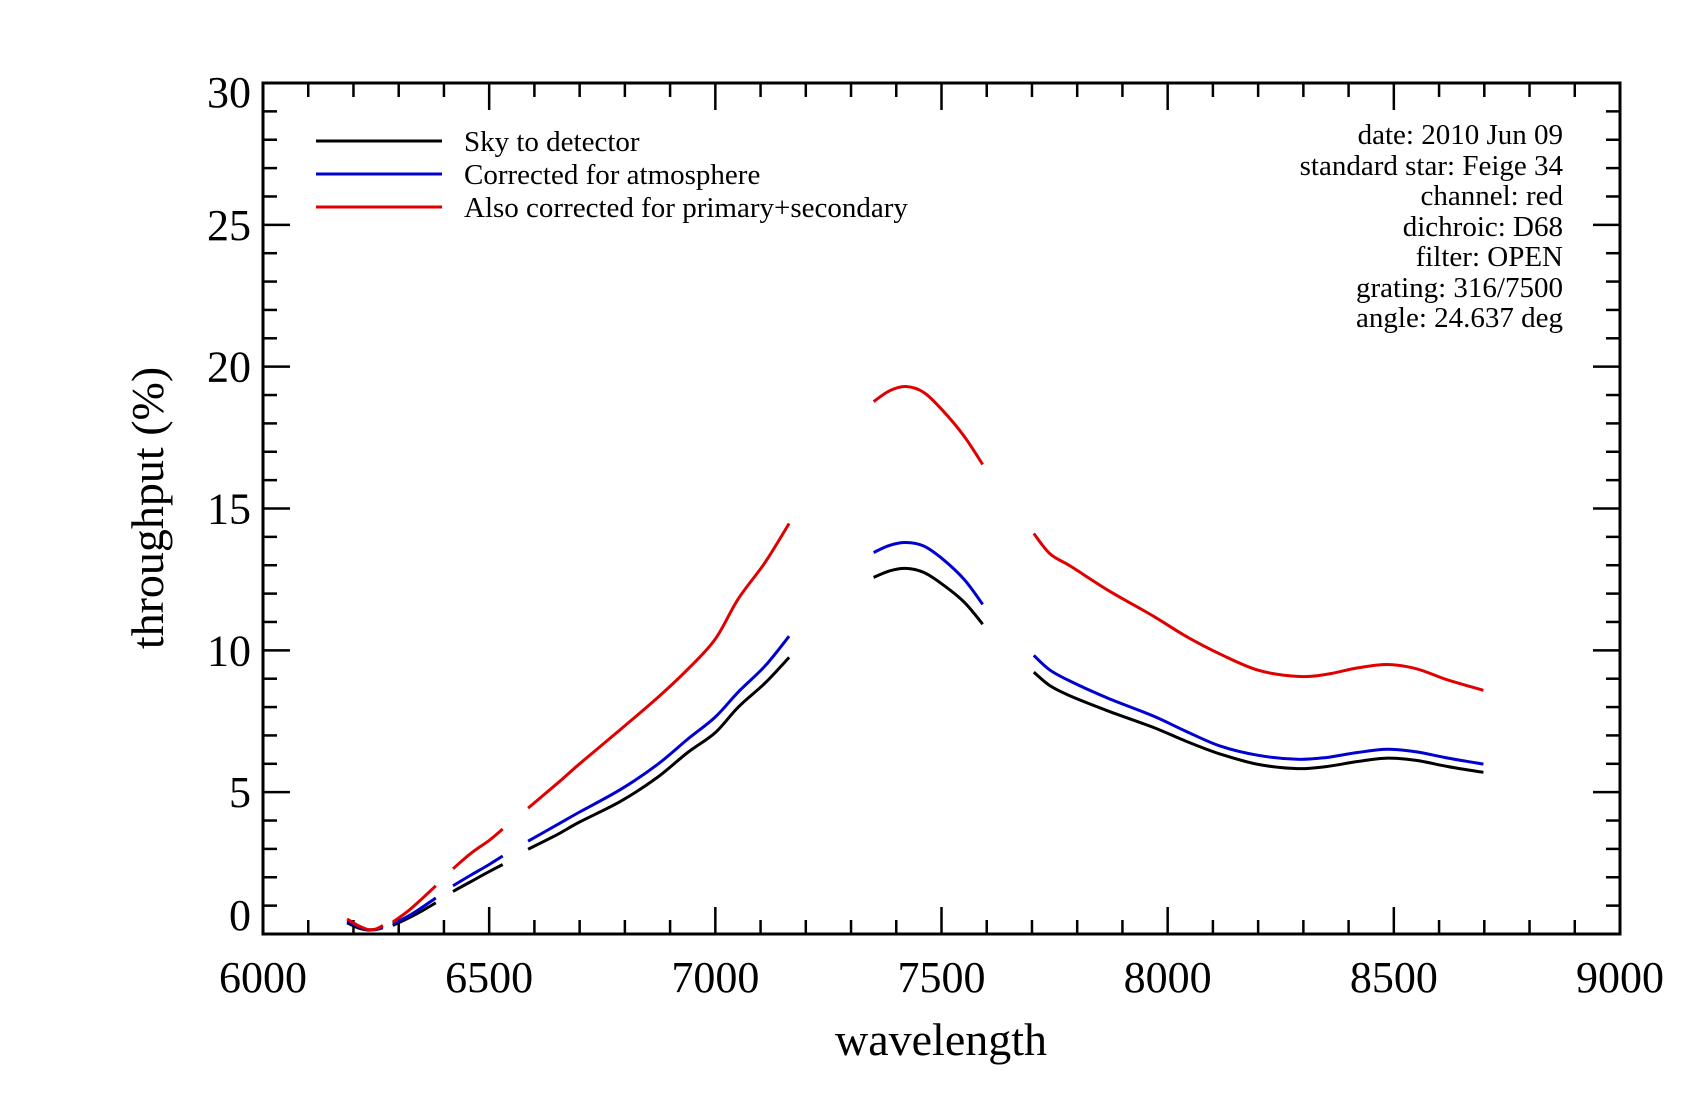  Describe the element at coordinates (1460, 135) in the screenshot. I see `info-date: date: 2010 Jun 09` at that location.